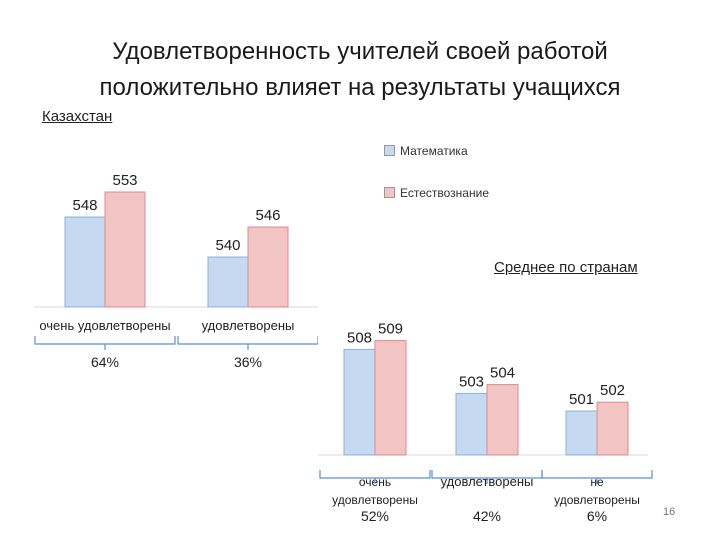  Describe the element at coordinates (227, 245) in the screenshot. I see `data-label-math-2: 540` at that location.